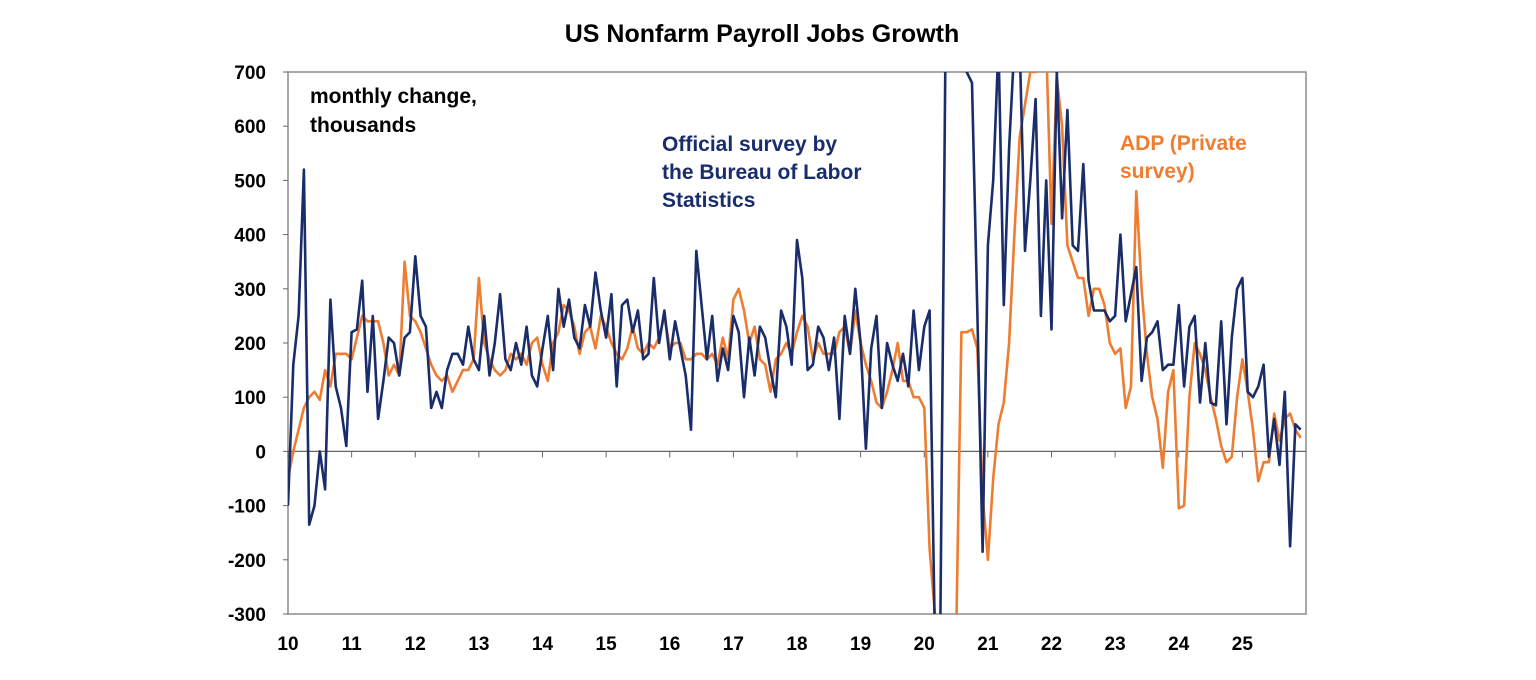 This screenshot has width=1536, height=680. I want to click on x-tick-label: 24, so click(1179, 644).